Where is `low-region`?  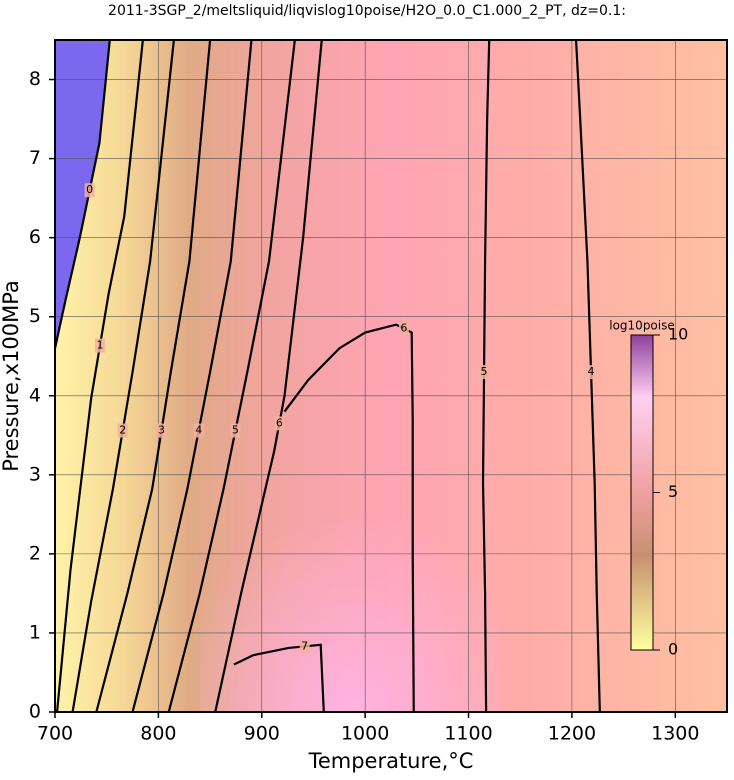
low-region is located at coordinates (82, 194).